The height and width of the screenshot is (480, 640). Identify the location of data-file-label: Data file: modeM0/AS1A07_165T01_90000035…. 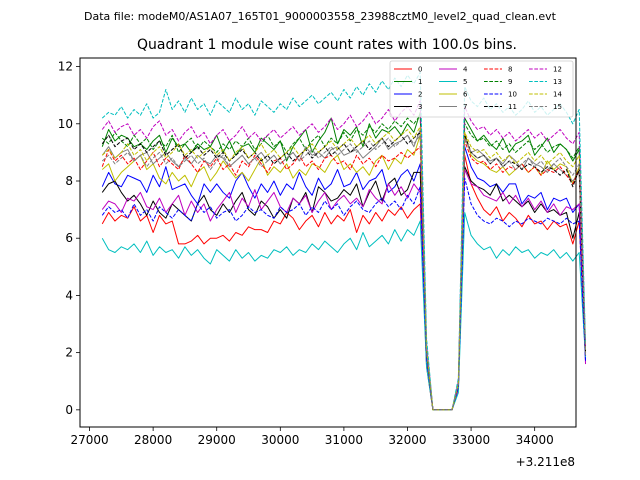
(320, 16).